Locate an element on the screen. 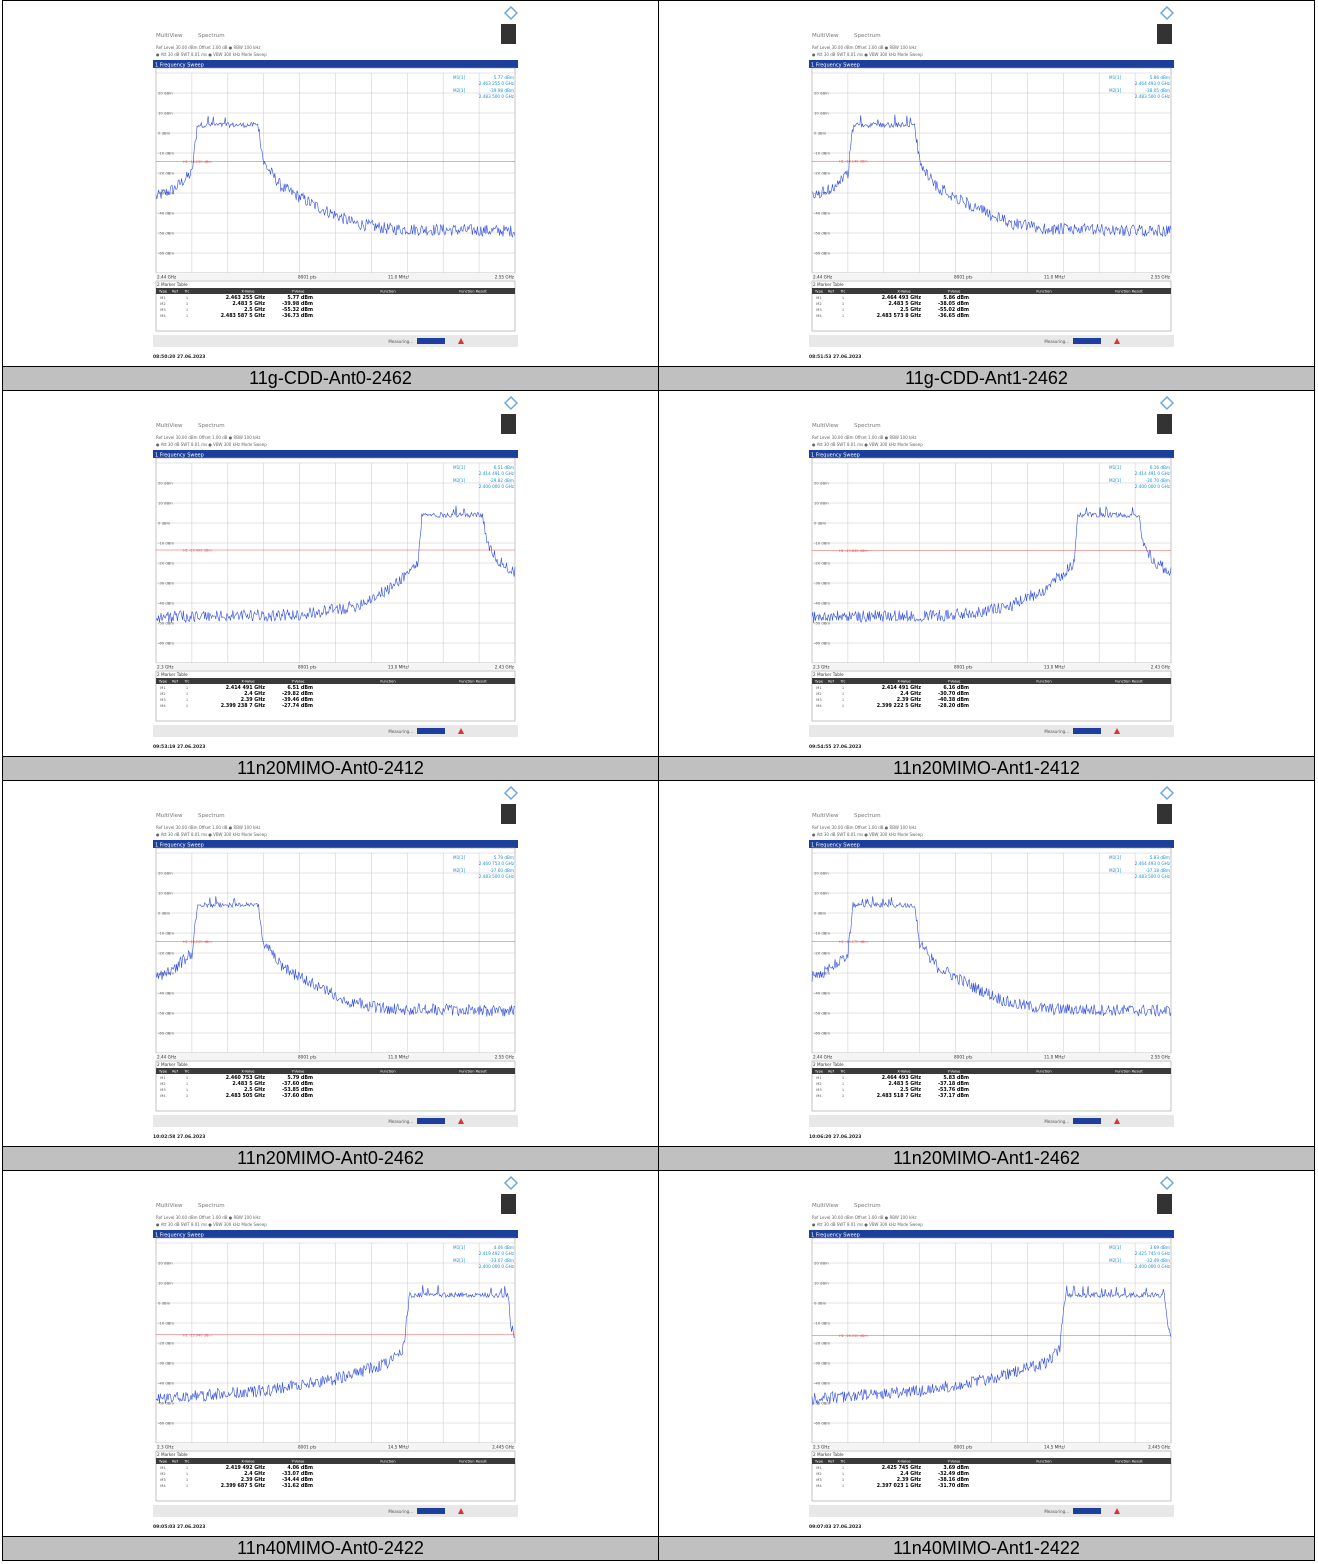 The image size is (1318, 1564). span: 14.5 MHz/ is located at coordinates (399, 1447).